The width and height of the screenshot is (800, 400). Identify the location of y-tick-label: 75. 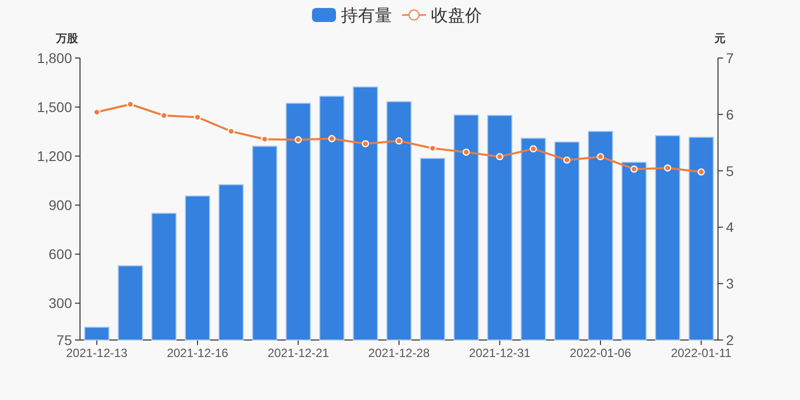
(64, 340).